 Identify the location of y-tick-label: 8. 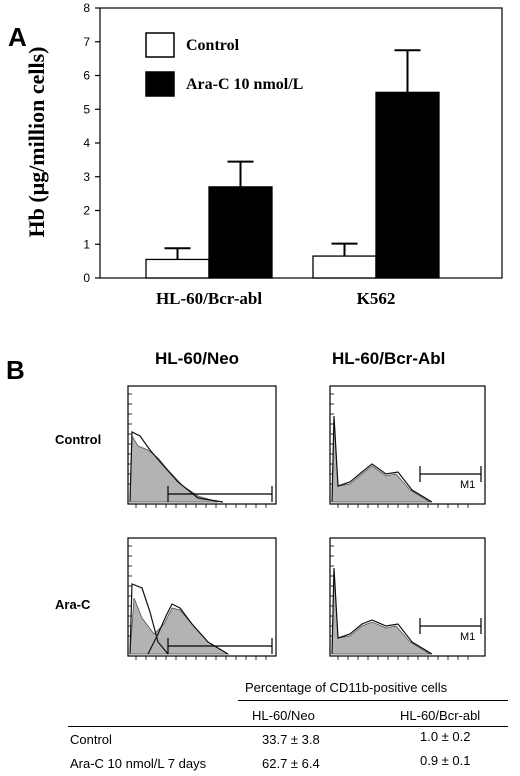
(86, 8).